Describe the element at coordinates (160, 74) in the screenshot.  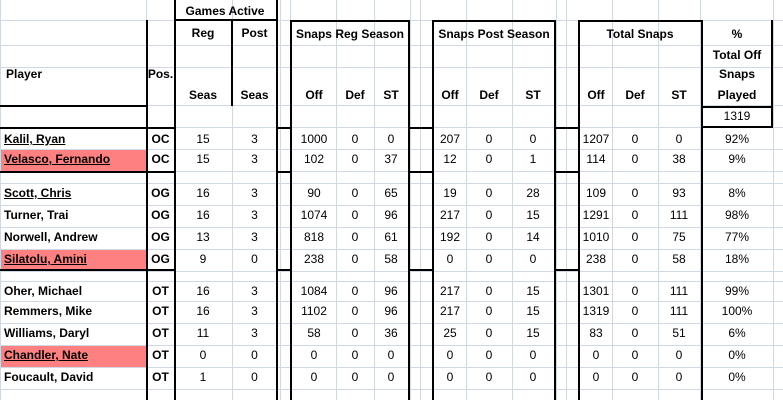
I see `pos-header: Pos.` at that location.